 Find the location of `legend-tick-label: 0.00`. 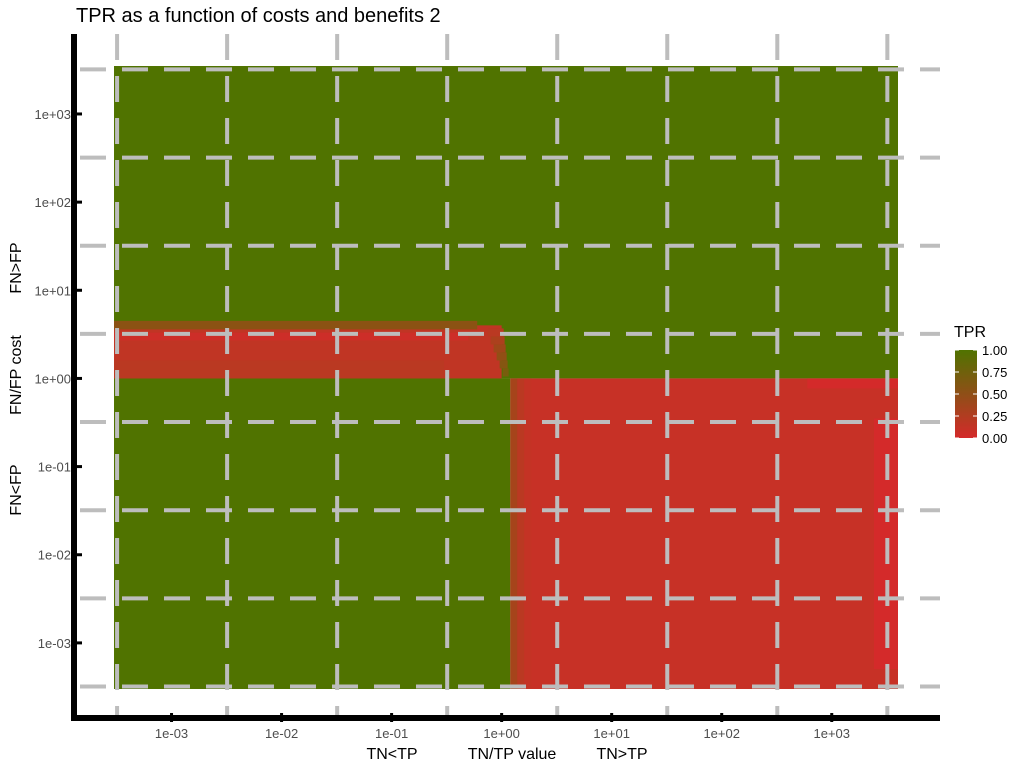

legend-tick-label: 0.00 is located at coordinates (994, 438).